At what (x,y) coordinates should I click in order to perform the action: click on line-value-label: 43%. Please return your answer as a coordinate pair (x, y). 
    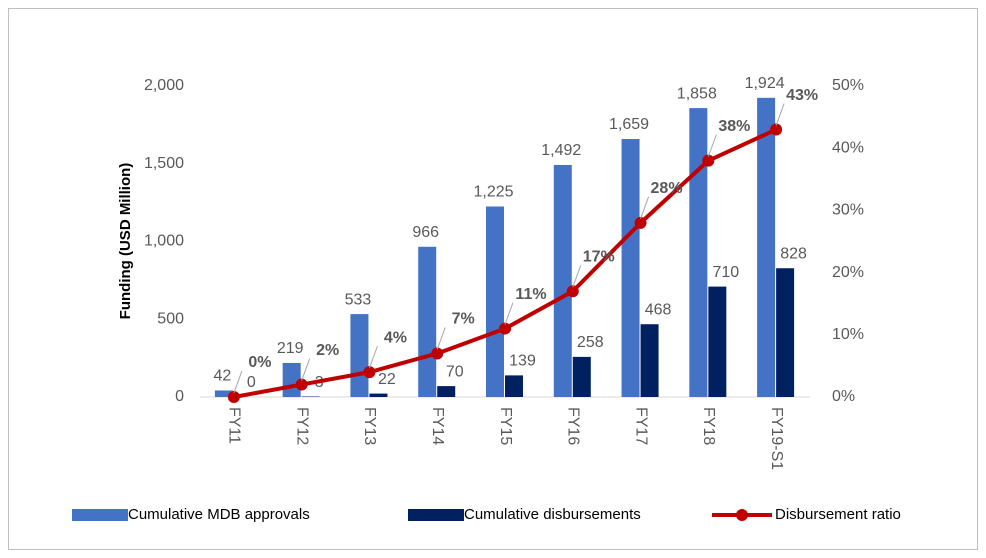
    Looking at the image, I should click on (802, 95).